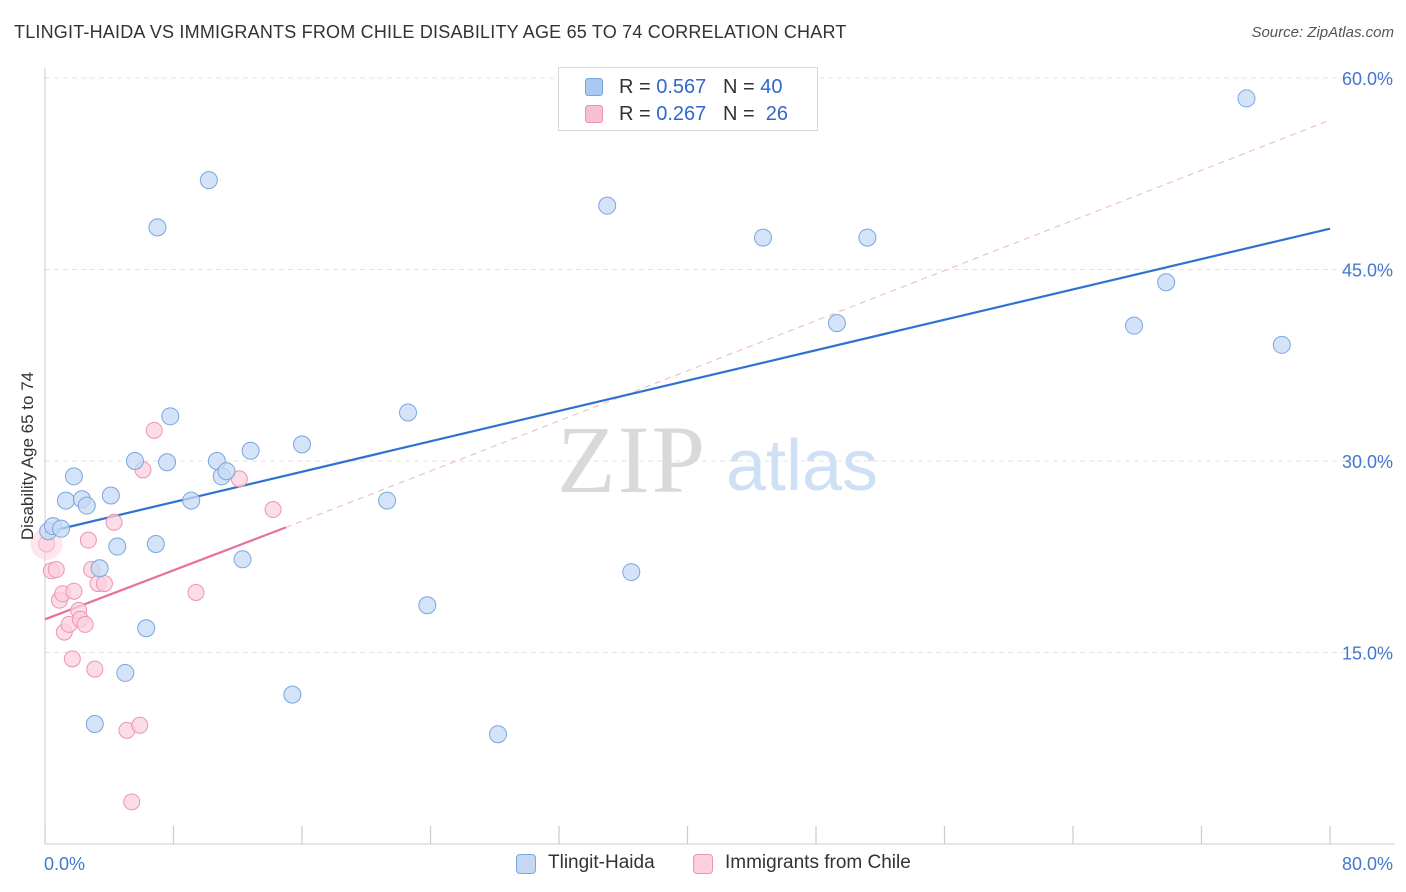 Image resolution: width=1406 pixels, height=892 pixels. Describe the element at coordinates (771, 87) in the screenshot. I see `n-value: 40` at that location.